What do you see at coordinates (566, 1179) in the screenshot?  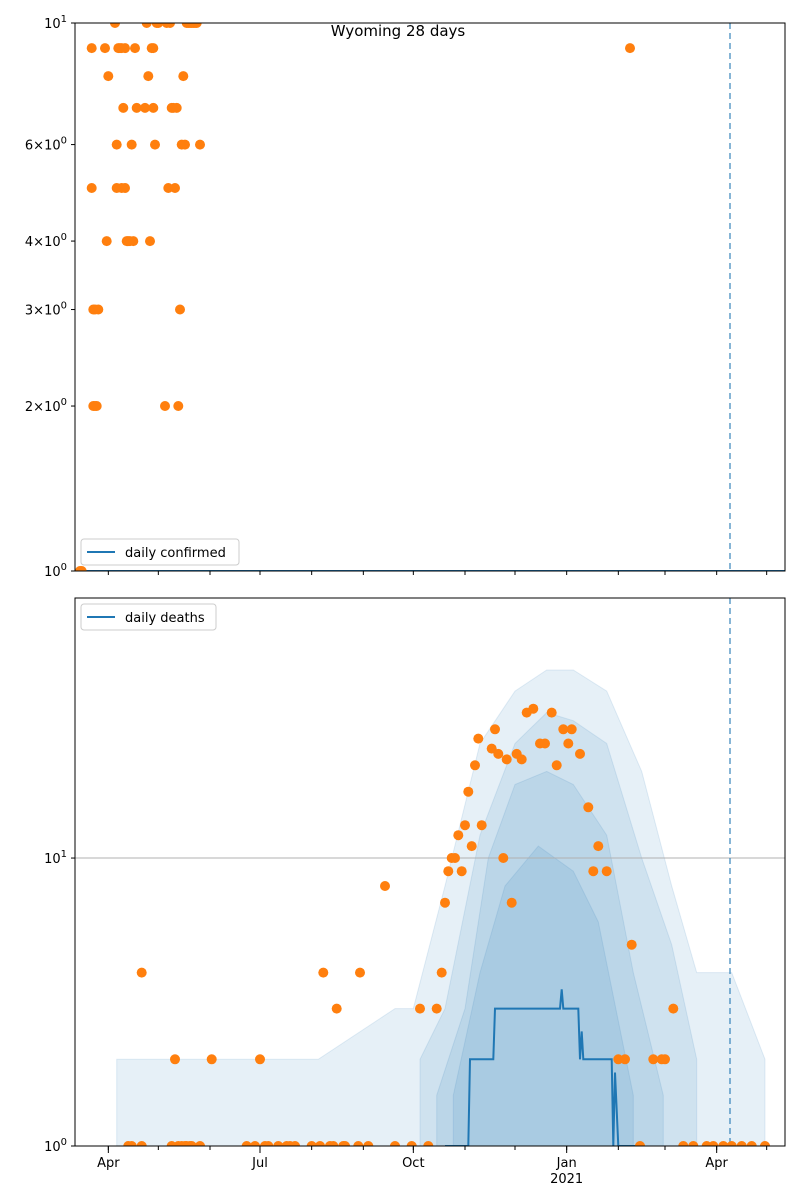 I see `x-tick-sublabel: 2021` at bounding box center [566, 1179].